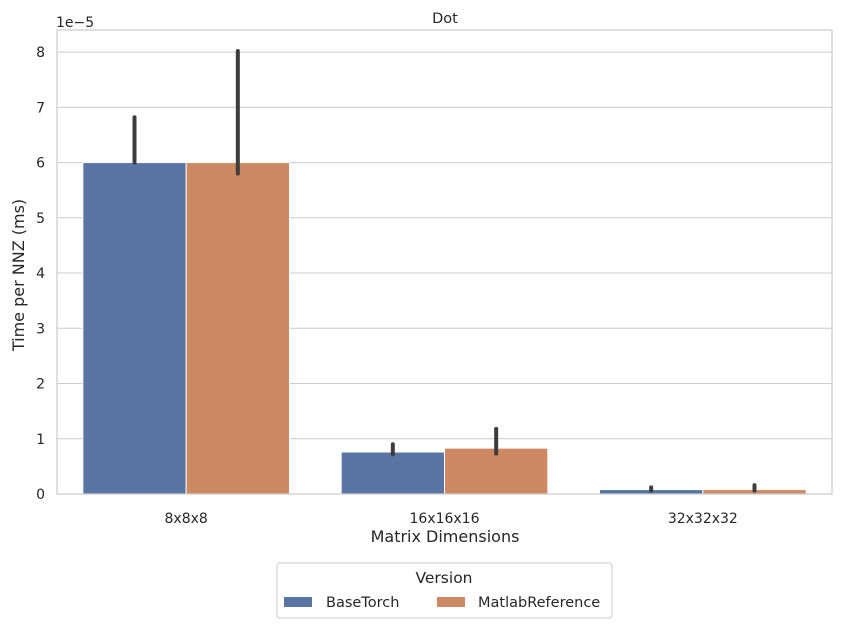 This screenshot has height=626, width=841. What do you see at coordinates (40, 53) in the screenshot?
I see `y-tick-label: 8` at bounding box center [40, 53].